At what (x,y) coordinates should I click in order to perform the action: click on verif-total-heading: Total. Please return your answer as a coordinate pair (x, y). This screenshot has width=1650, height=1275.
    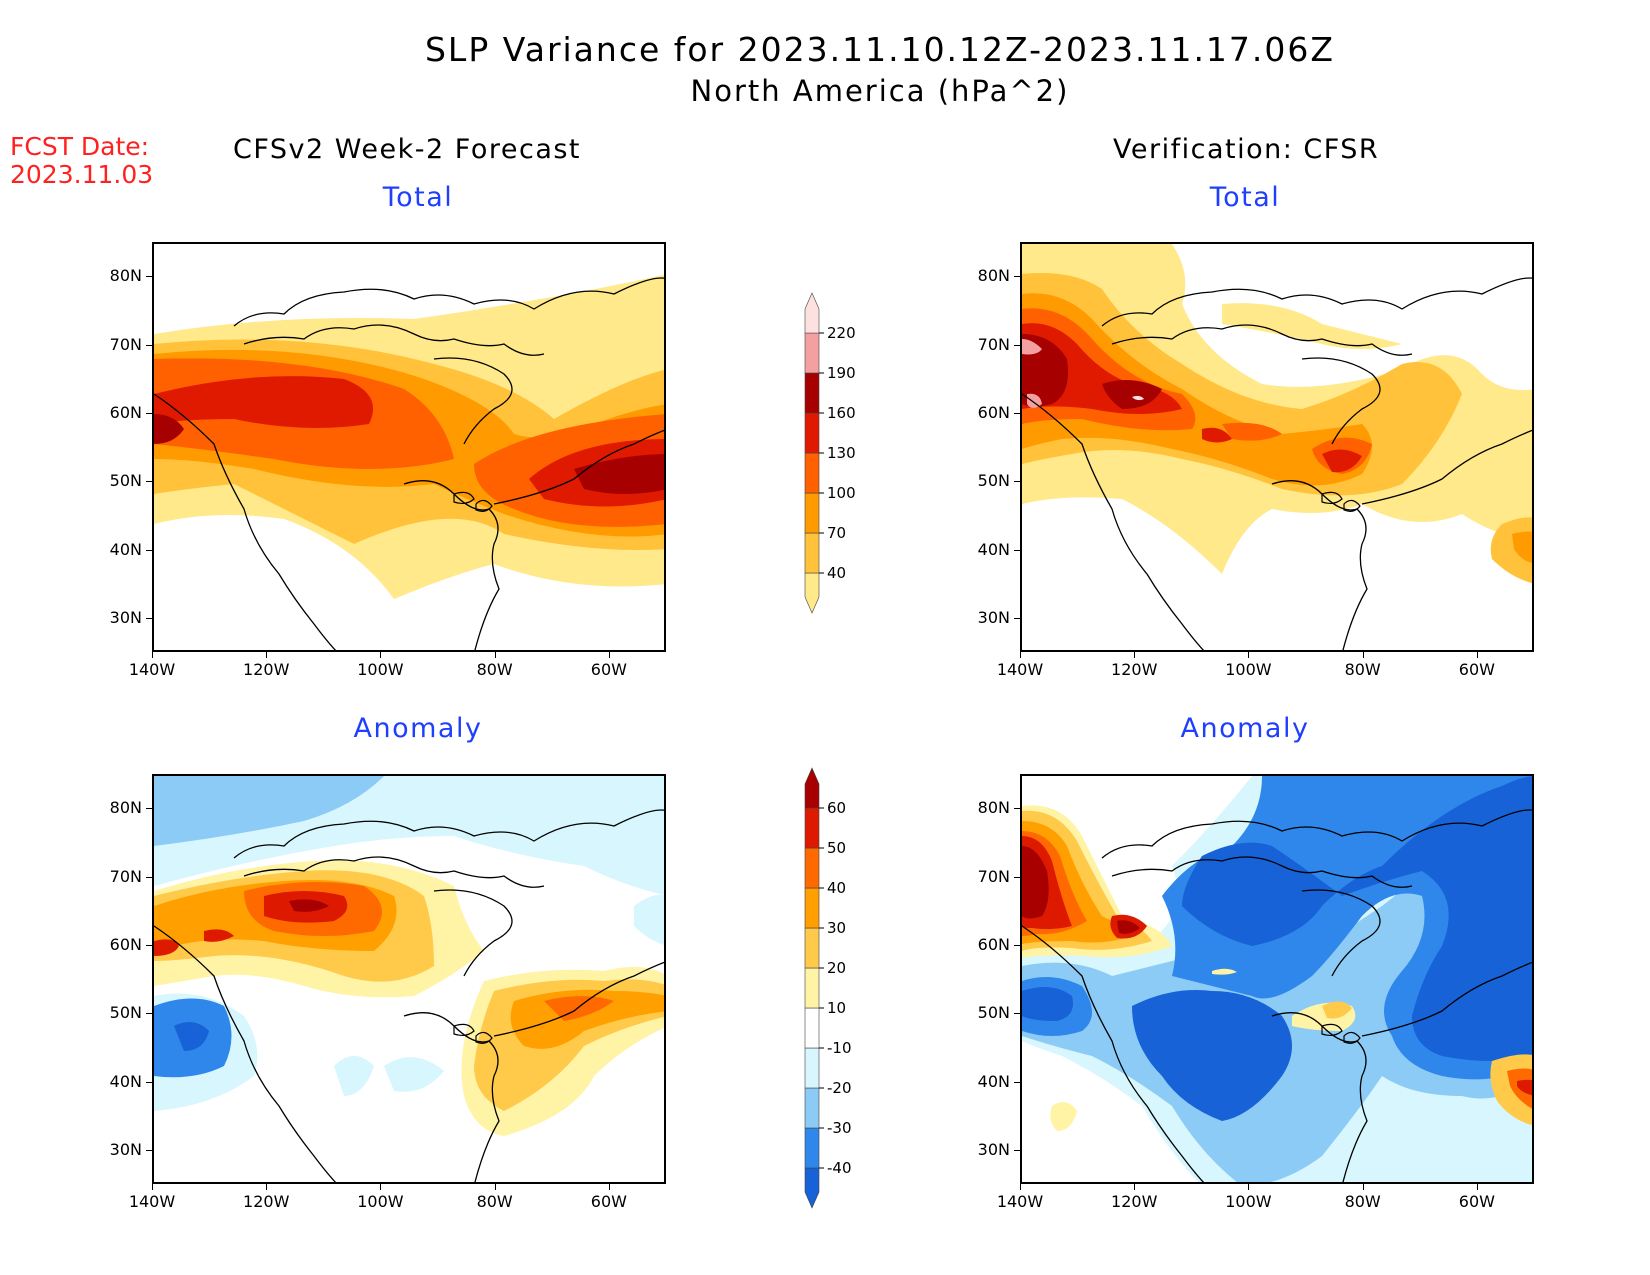
    Looking at the image, I should click on (1245, 197).